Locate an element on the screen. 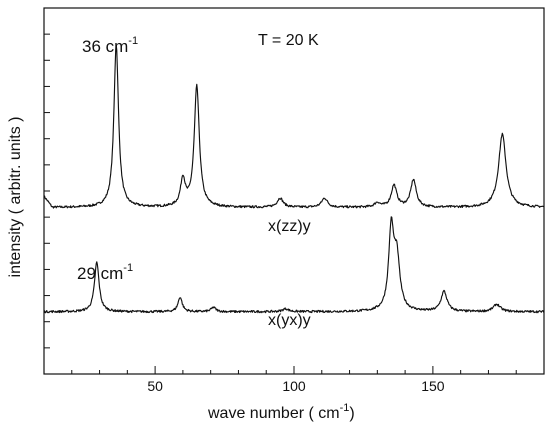 This screenshot has height=430, width=550. x-tick-label-50: 50 is located at coordinates (155, 386).